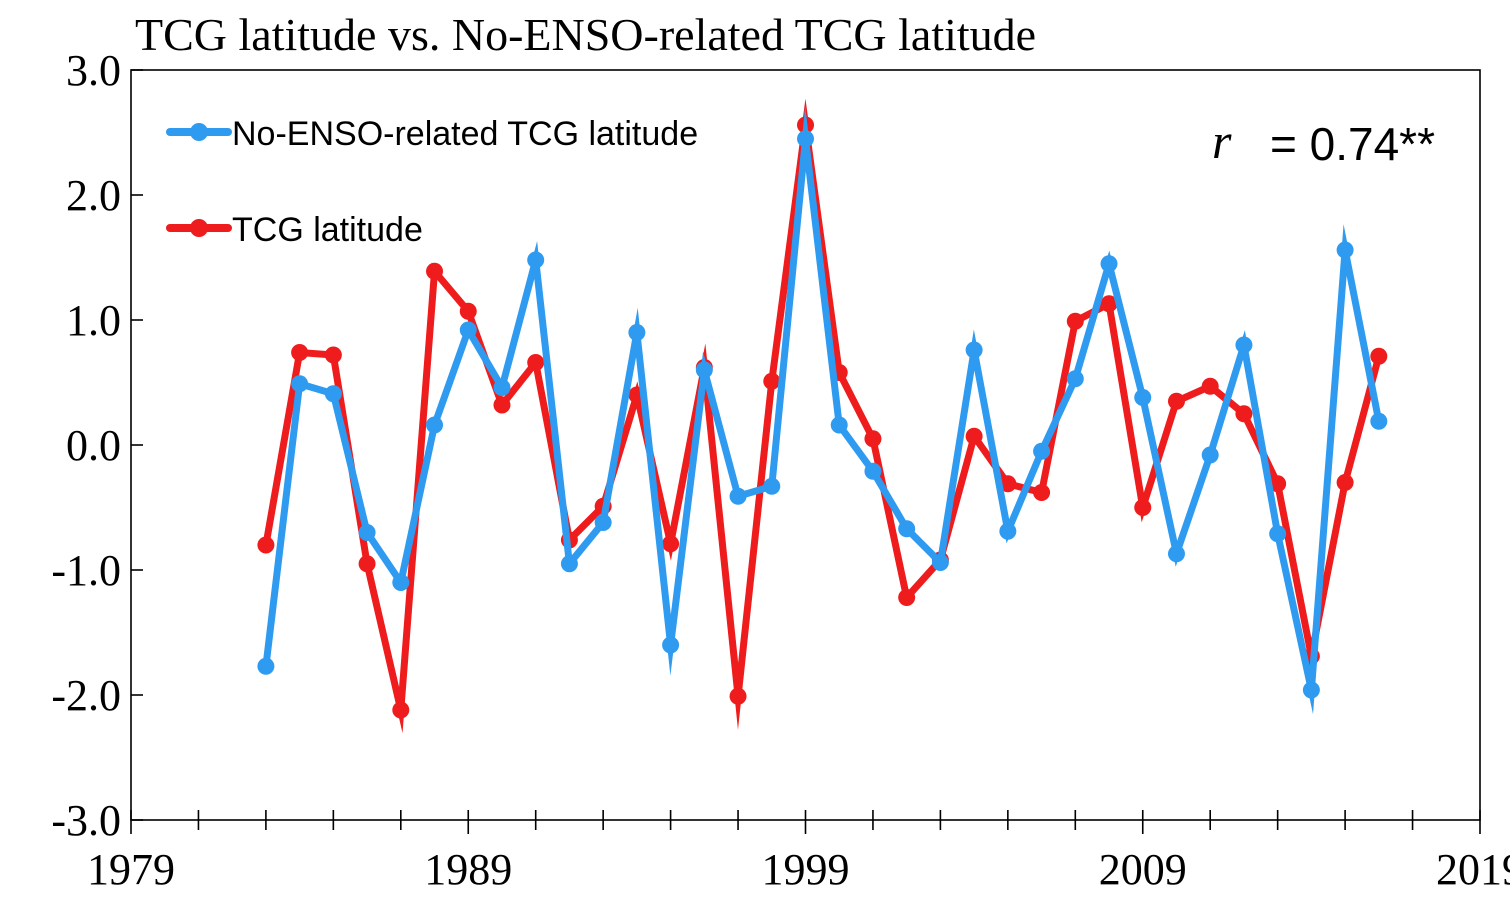 The height and width of the screenshot is (919, 1510). Describe the element at coordinates (1473, 869) in the screenshot. I see `x-tick-label: 2019` at that location.